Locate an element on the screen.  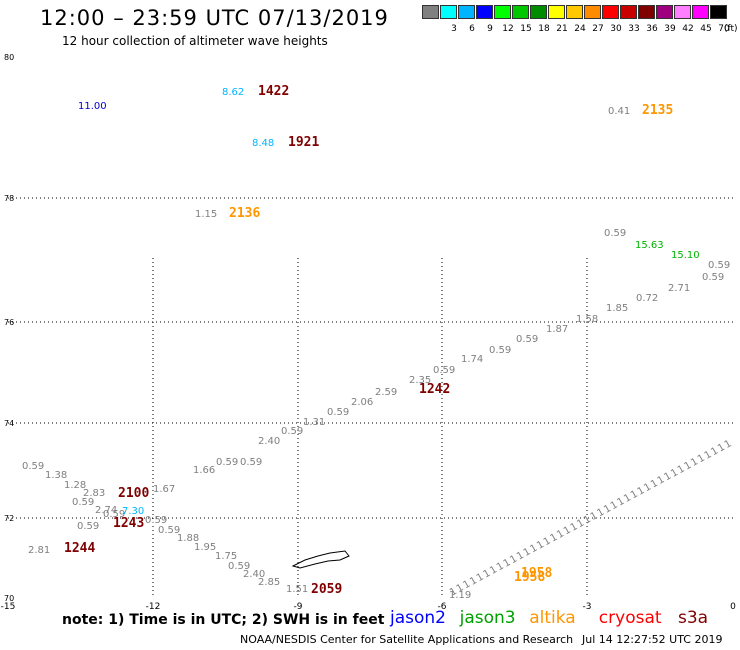
swh-value: 7.30 is located at coordinates (133, 511).